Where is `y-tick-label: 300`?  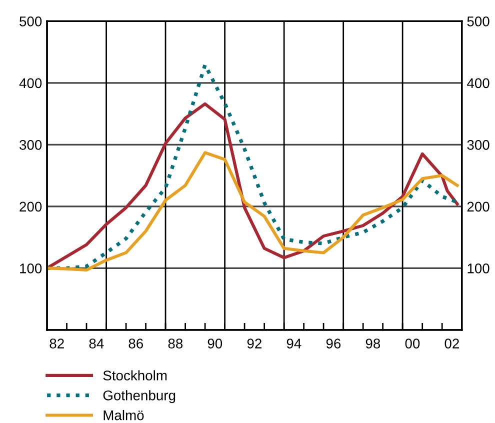
y-tick-label: 300 is located at coordinates (31, 145).